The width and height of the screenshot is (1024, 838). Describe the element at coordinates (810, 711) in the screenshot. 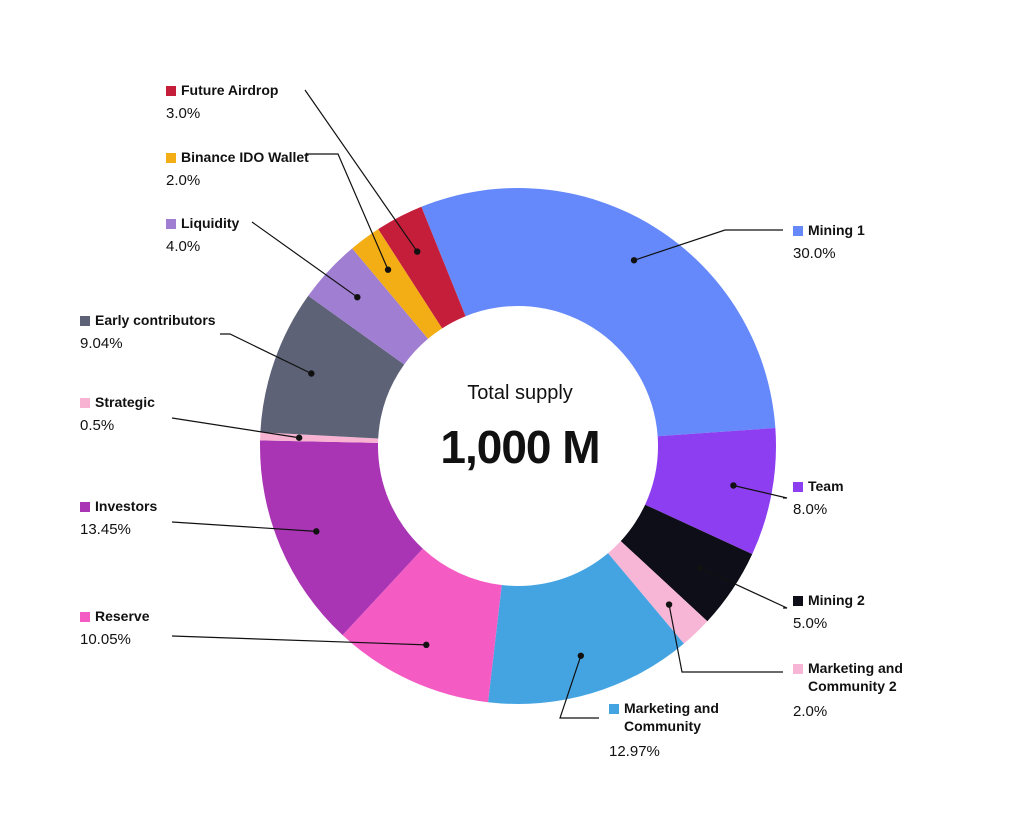

I see `legend-value-marketing-and-community-2: 2.0%` at that location.